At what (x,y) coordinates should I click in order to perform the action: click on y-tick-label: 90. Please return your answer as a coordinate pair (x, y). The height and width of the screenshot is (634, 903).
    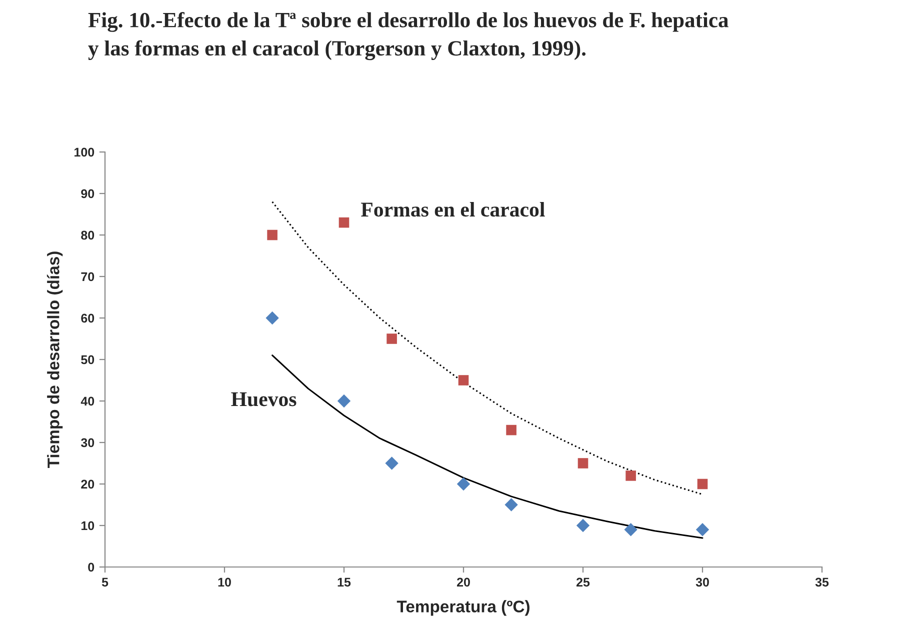
    Looking at the image, I should click on (87, 193).